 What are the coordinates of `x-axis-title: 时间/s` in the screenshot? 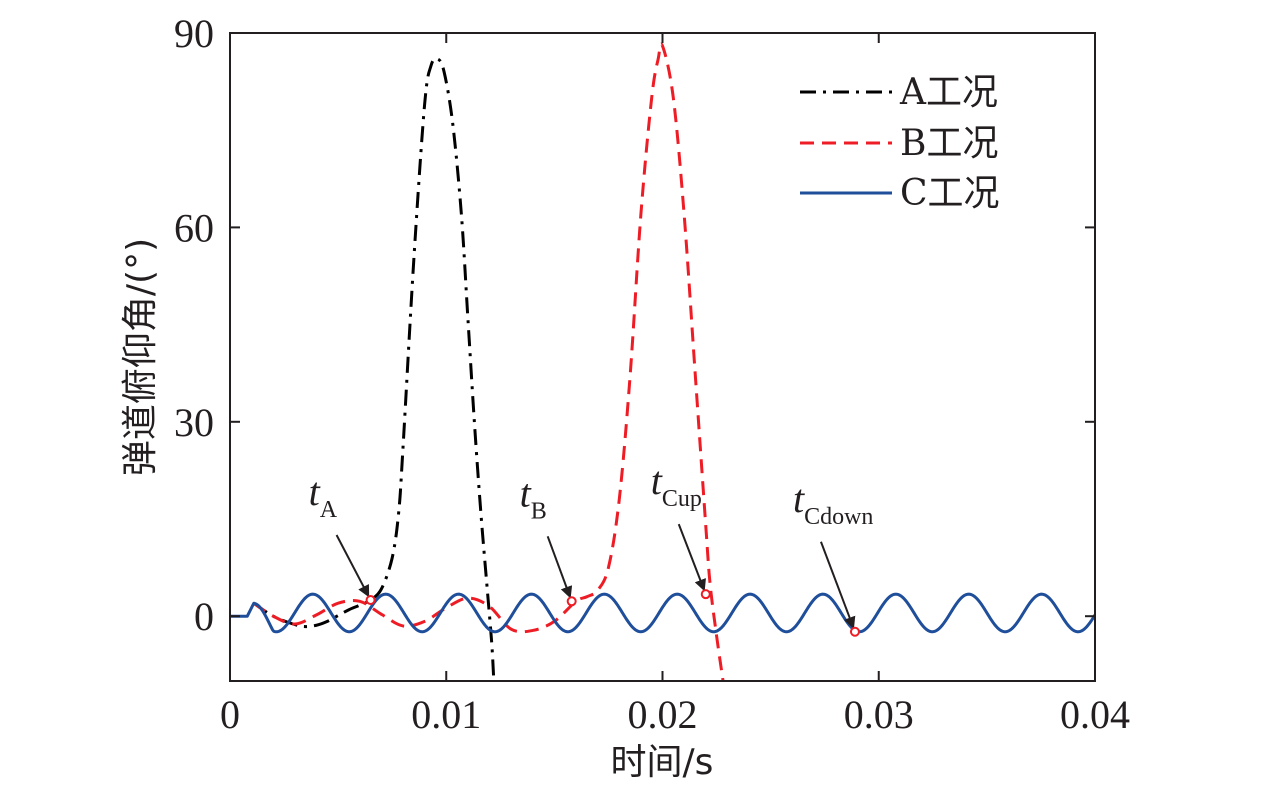 It's located at (662, 762).